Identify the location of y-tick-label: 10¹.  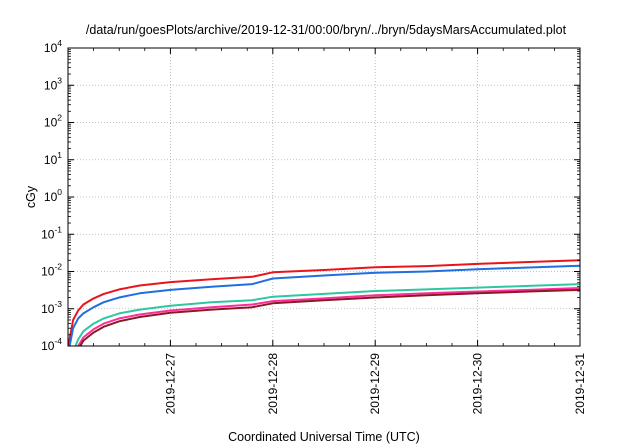
(53, 158).